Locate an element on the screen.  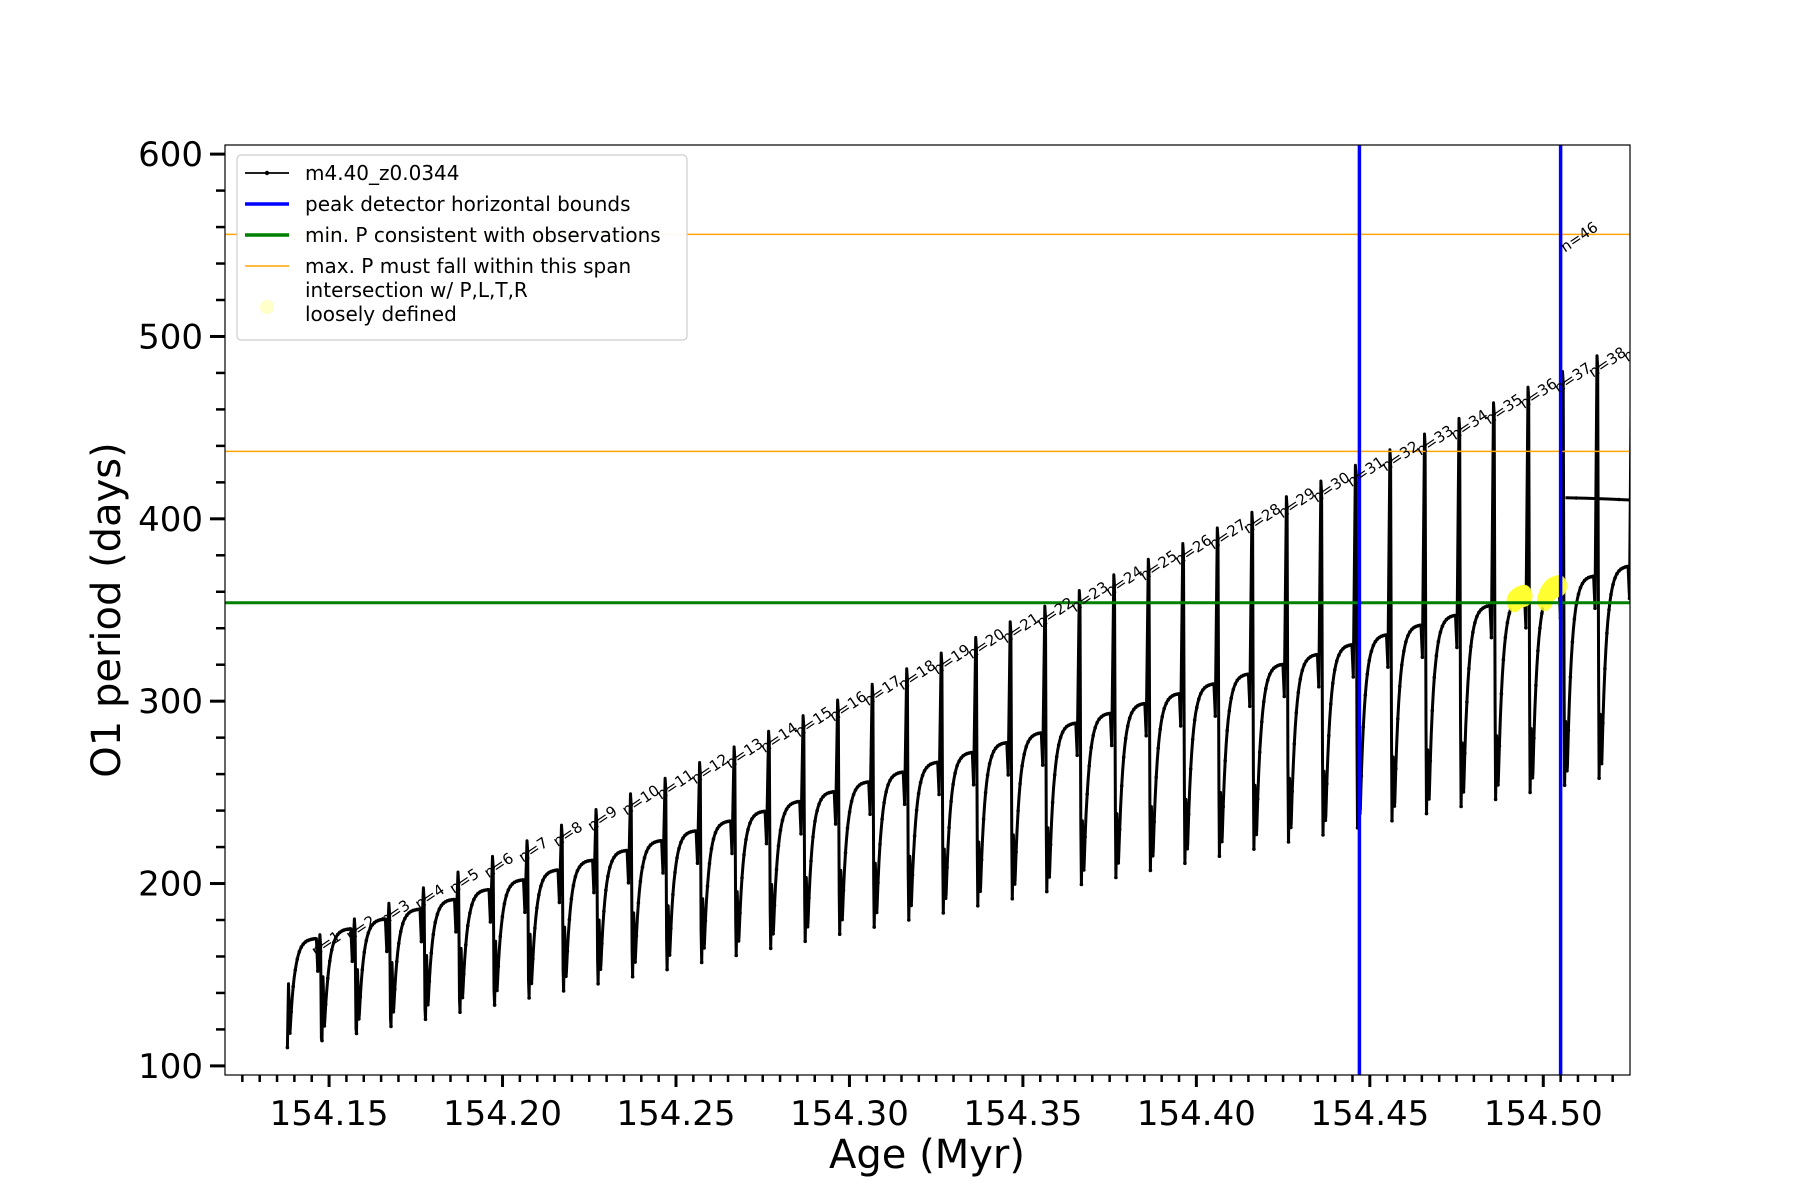
legend-line-marker is located at coordinates (267, 173).